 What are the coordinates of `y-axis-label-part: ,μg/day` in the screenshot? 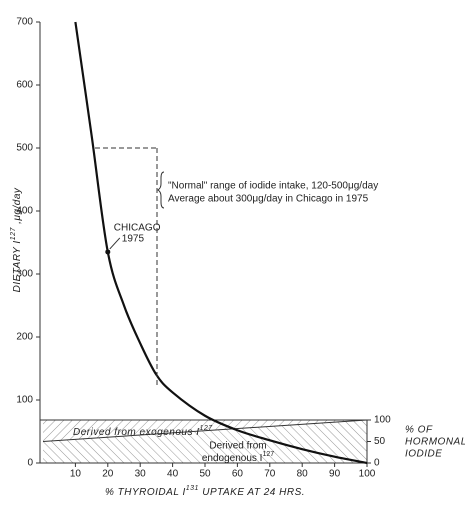 It's located at (17, 207).